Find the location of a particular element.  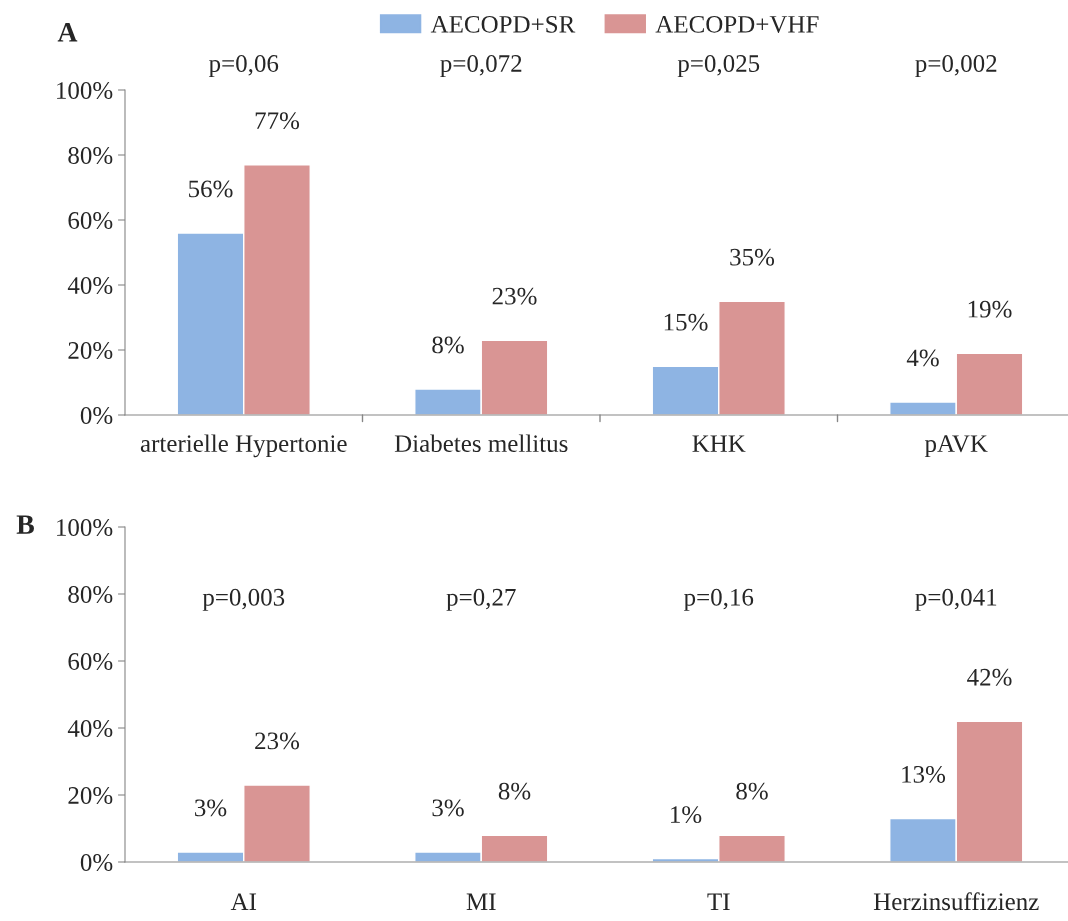

text: p=0,025 is located at coordinates (718, 66).